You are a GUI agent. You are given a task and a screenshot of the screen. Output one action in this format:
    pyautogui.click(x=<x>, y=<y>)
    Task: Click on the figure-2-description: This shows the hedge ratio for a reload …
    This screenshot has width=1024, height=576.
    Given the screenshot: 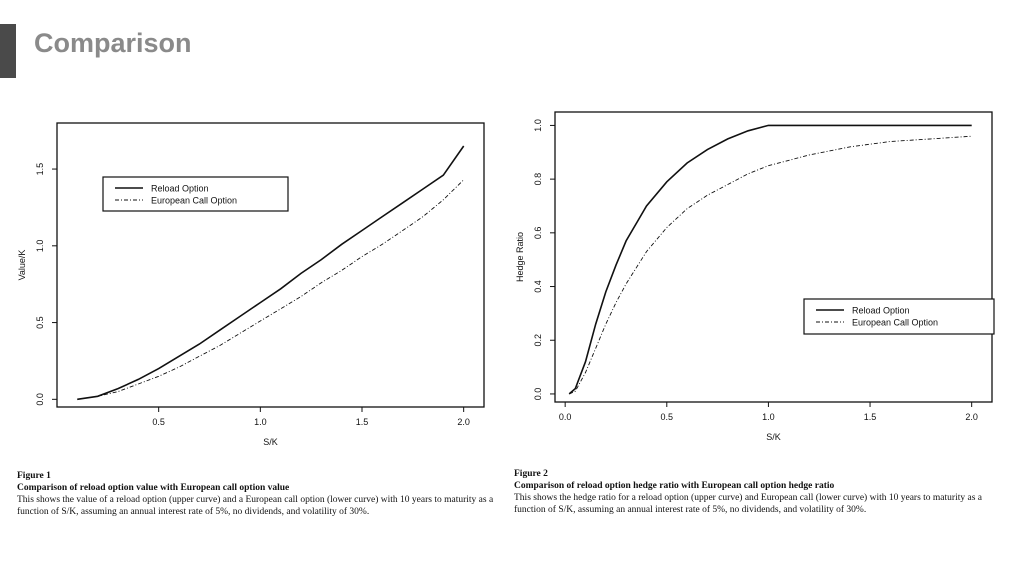 What is the action you would take?
    pyautogui.click(x=748, y=504)
    